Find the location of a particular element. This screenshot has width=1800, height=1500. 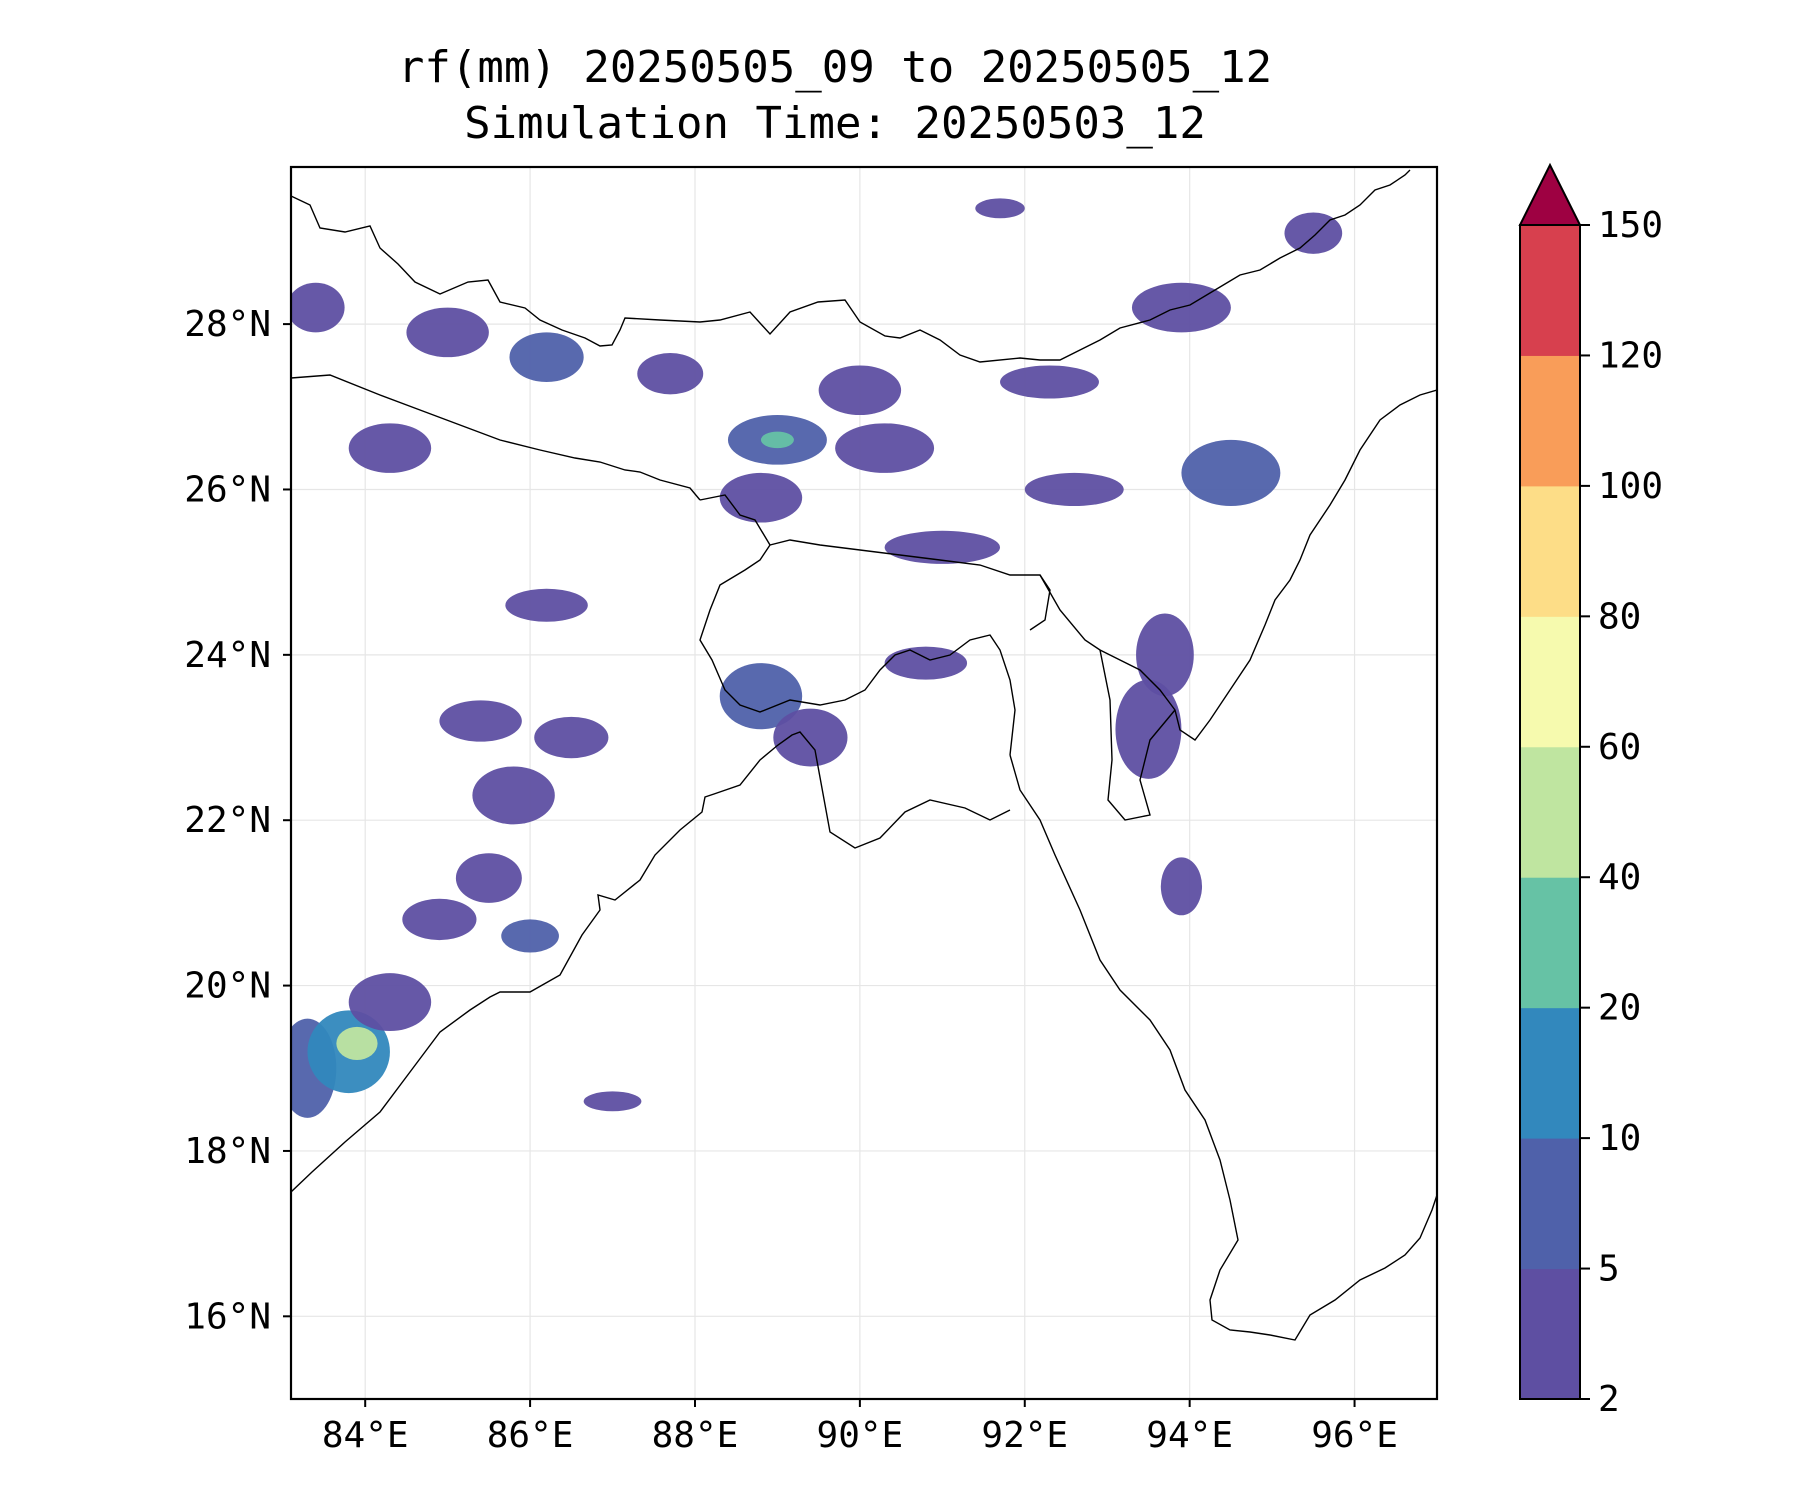

colorbar-label-6: 80 is located at coordinates (1619, 616).